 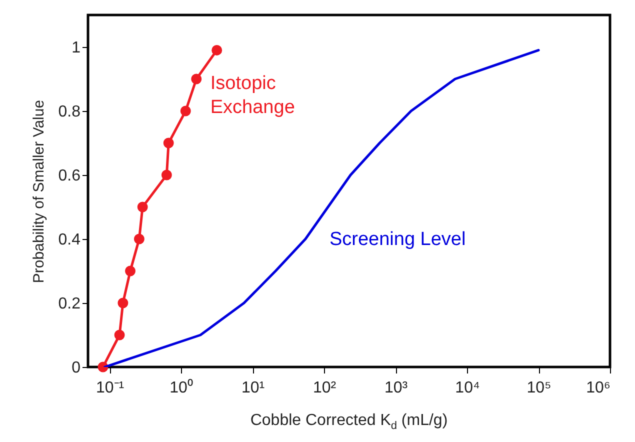 What do you see at coordinates (182, 387) in the screenshot?
I see `x-tick-label: 10⁰` at bounding box center [182, 387].